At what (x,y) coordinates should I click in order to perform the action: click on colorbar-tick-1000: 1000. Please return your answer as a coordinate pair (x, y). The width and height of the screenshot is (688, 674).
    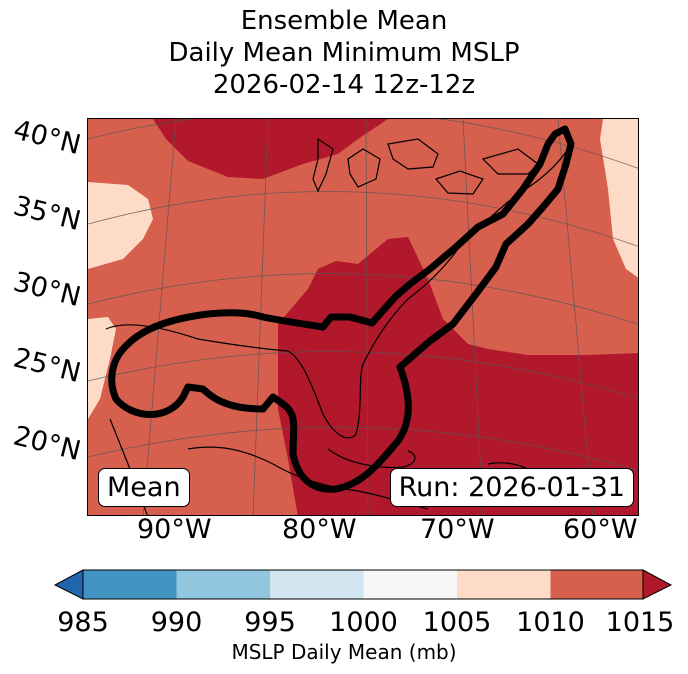
    Looking at the image, I should click on (363, 622).